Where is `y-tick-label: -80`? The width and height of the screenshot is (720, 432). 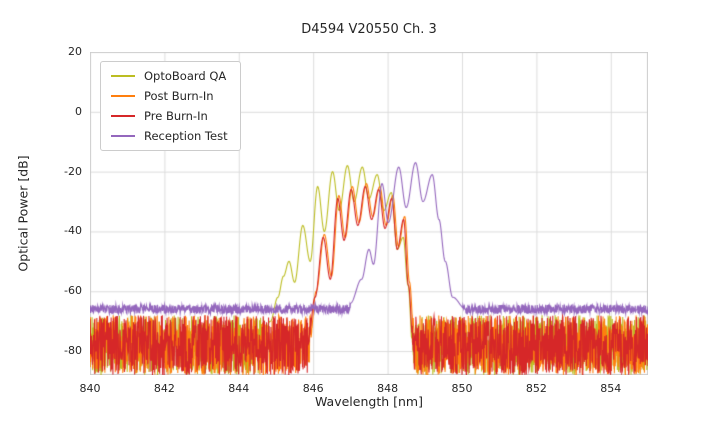
y-tick-label: -80 is located at coordinates (73, 351).